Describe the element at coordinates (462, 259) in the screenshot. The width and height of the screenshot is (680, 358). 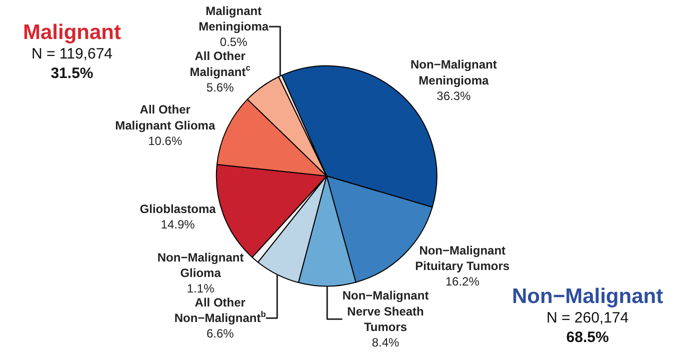
I see `slice-label: Non−Malignant Pituitary Tumors` at that location.